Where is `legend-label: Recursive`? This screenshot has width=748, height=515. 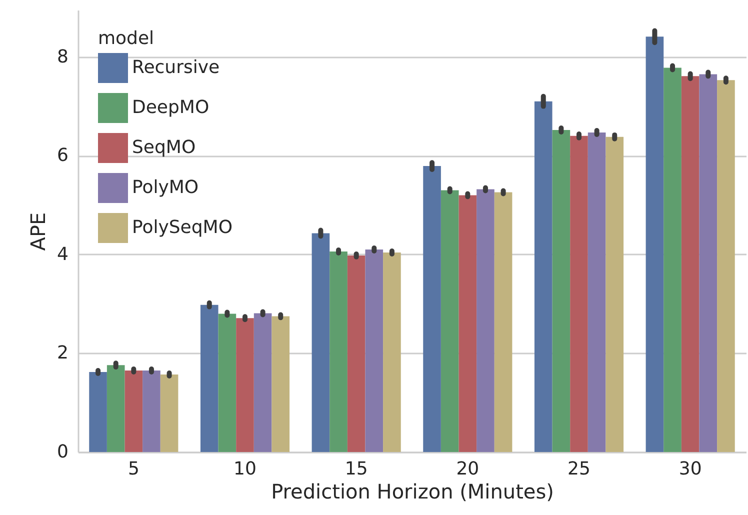 legend-label: Recursive is located at coordinates (176, 67).